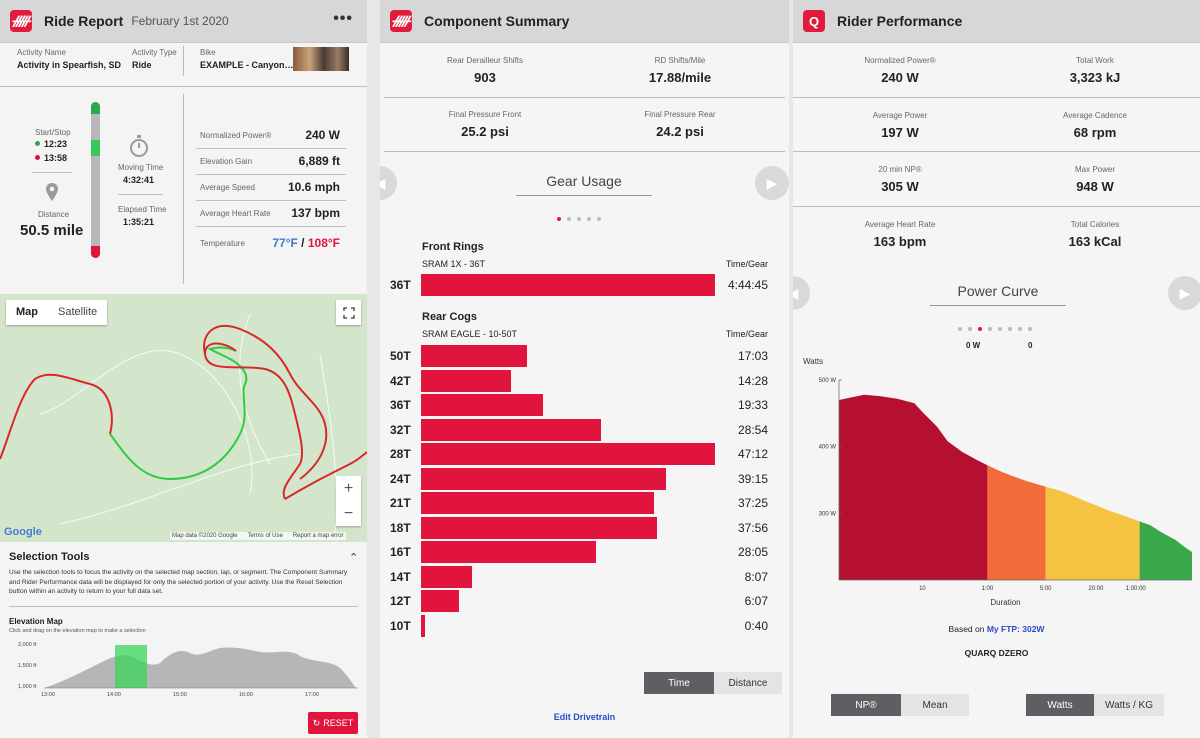 Image resolution: width=1200 pixels, height=738 pixels. Describe the element at coordinates (285, 243) in the screenshot. I see `temp-low: 77°F` at that location.